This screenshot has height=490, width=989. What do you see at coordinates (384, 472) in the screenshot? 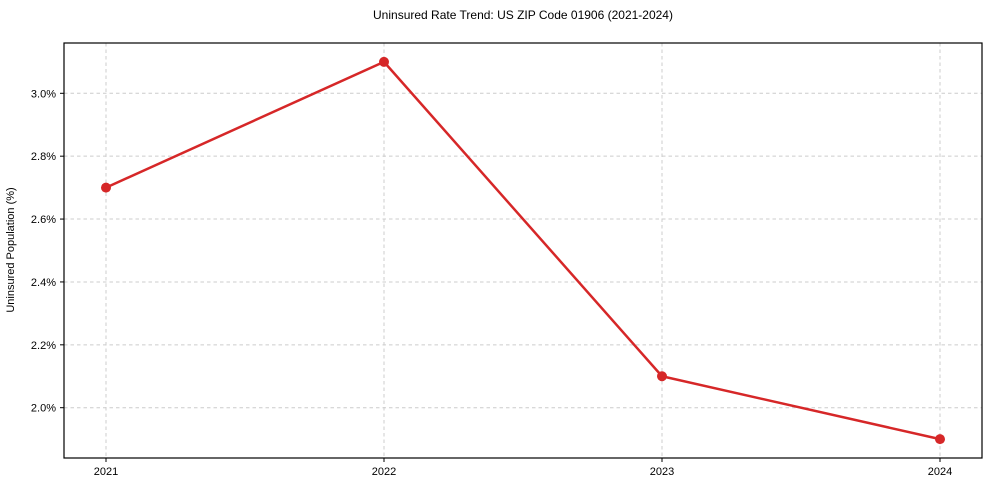
I see `x-tick-label: 2022` at bounding box center [384, 472].